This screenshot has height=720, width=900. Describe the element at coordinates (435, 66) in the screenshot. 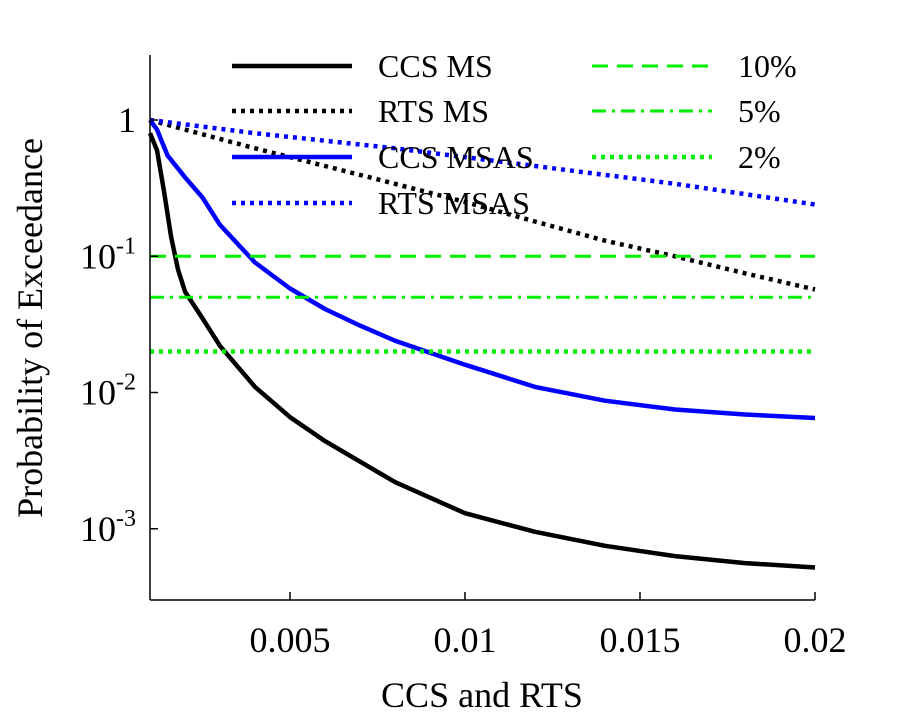

I see `legend-label-ccs-ms: CCS MS` at that location.